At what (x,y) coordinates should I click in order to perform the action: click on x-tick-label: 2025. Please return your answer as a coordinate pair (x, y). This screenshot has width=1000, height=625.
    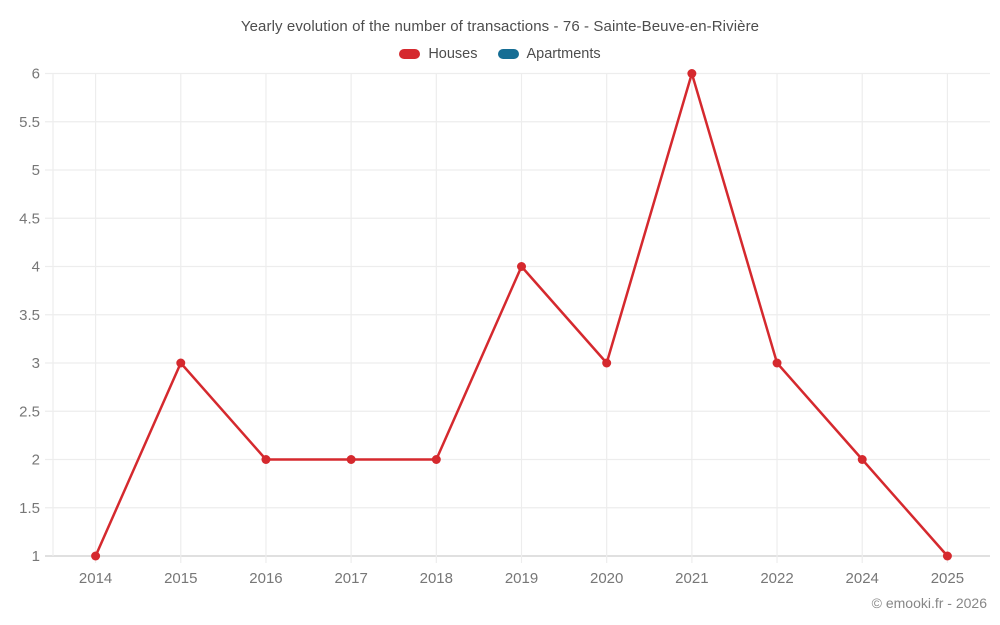
    Looking at the image, I should click on (947, 578).